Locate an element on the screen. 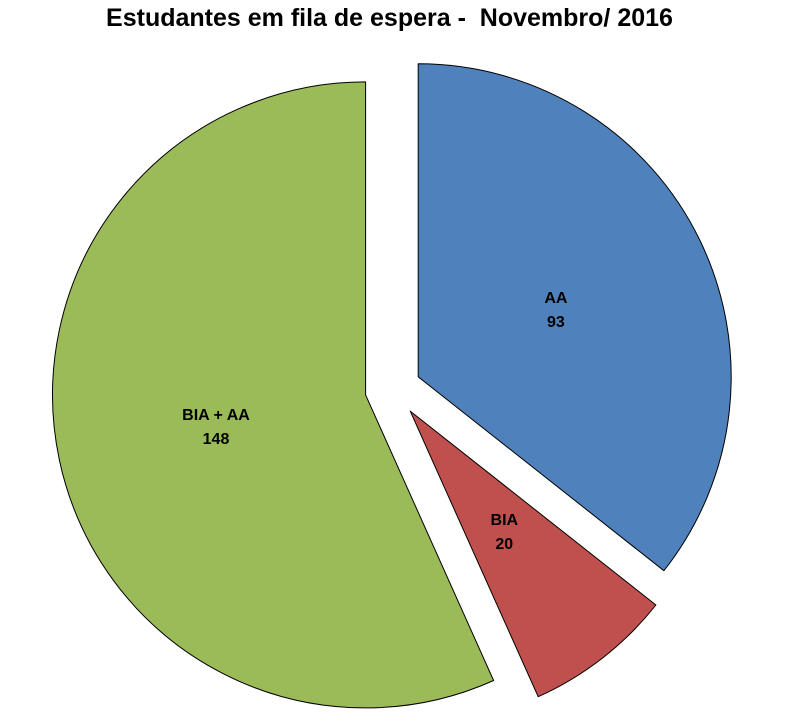  slice-label-bia-aa: BIA + AA 148 is located at coordinates (216, 427).